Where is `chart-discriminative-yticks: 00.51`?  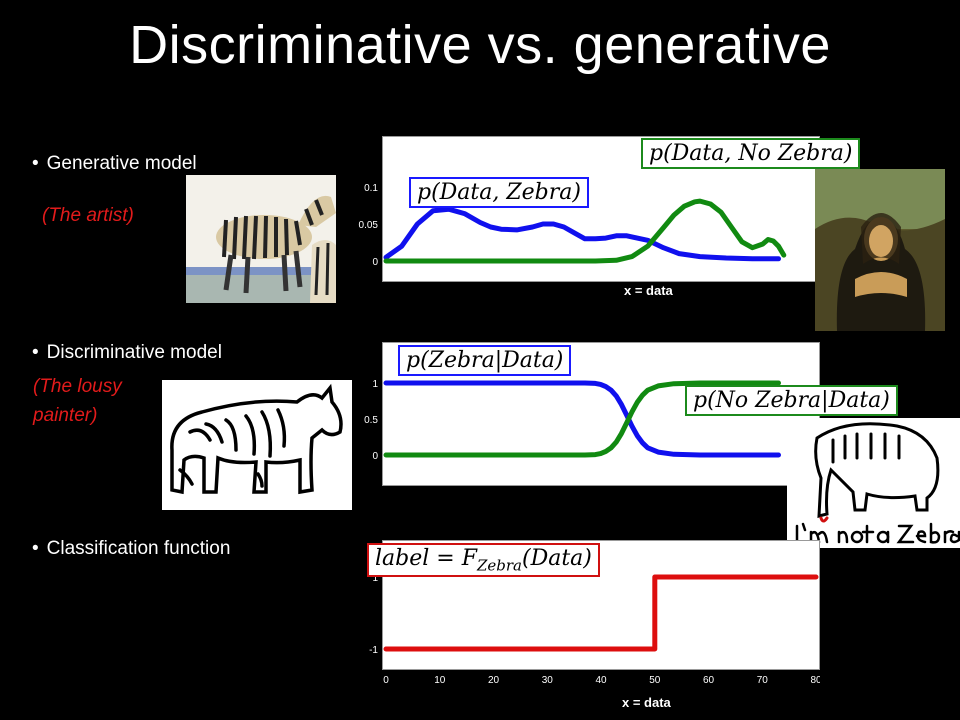 chart-discriminative-yticks: 00.51 is located at coordinates (371, 420).